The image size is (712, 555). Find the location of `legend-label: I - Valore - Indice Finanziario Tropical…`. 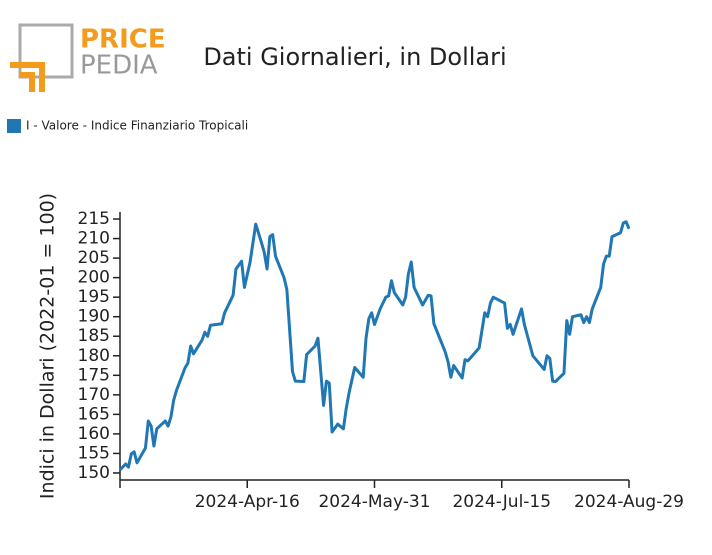

legend-label: I - Valore - Indice Finanziario Tropical… is located at coordinates (137, 126).